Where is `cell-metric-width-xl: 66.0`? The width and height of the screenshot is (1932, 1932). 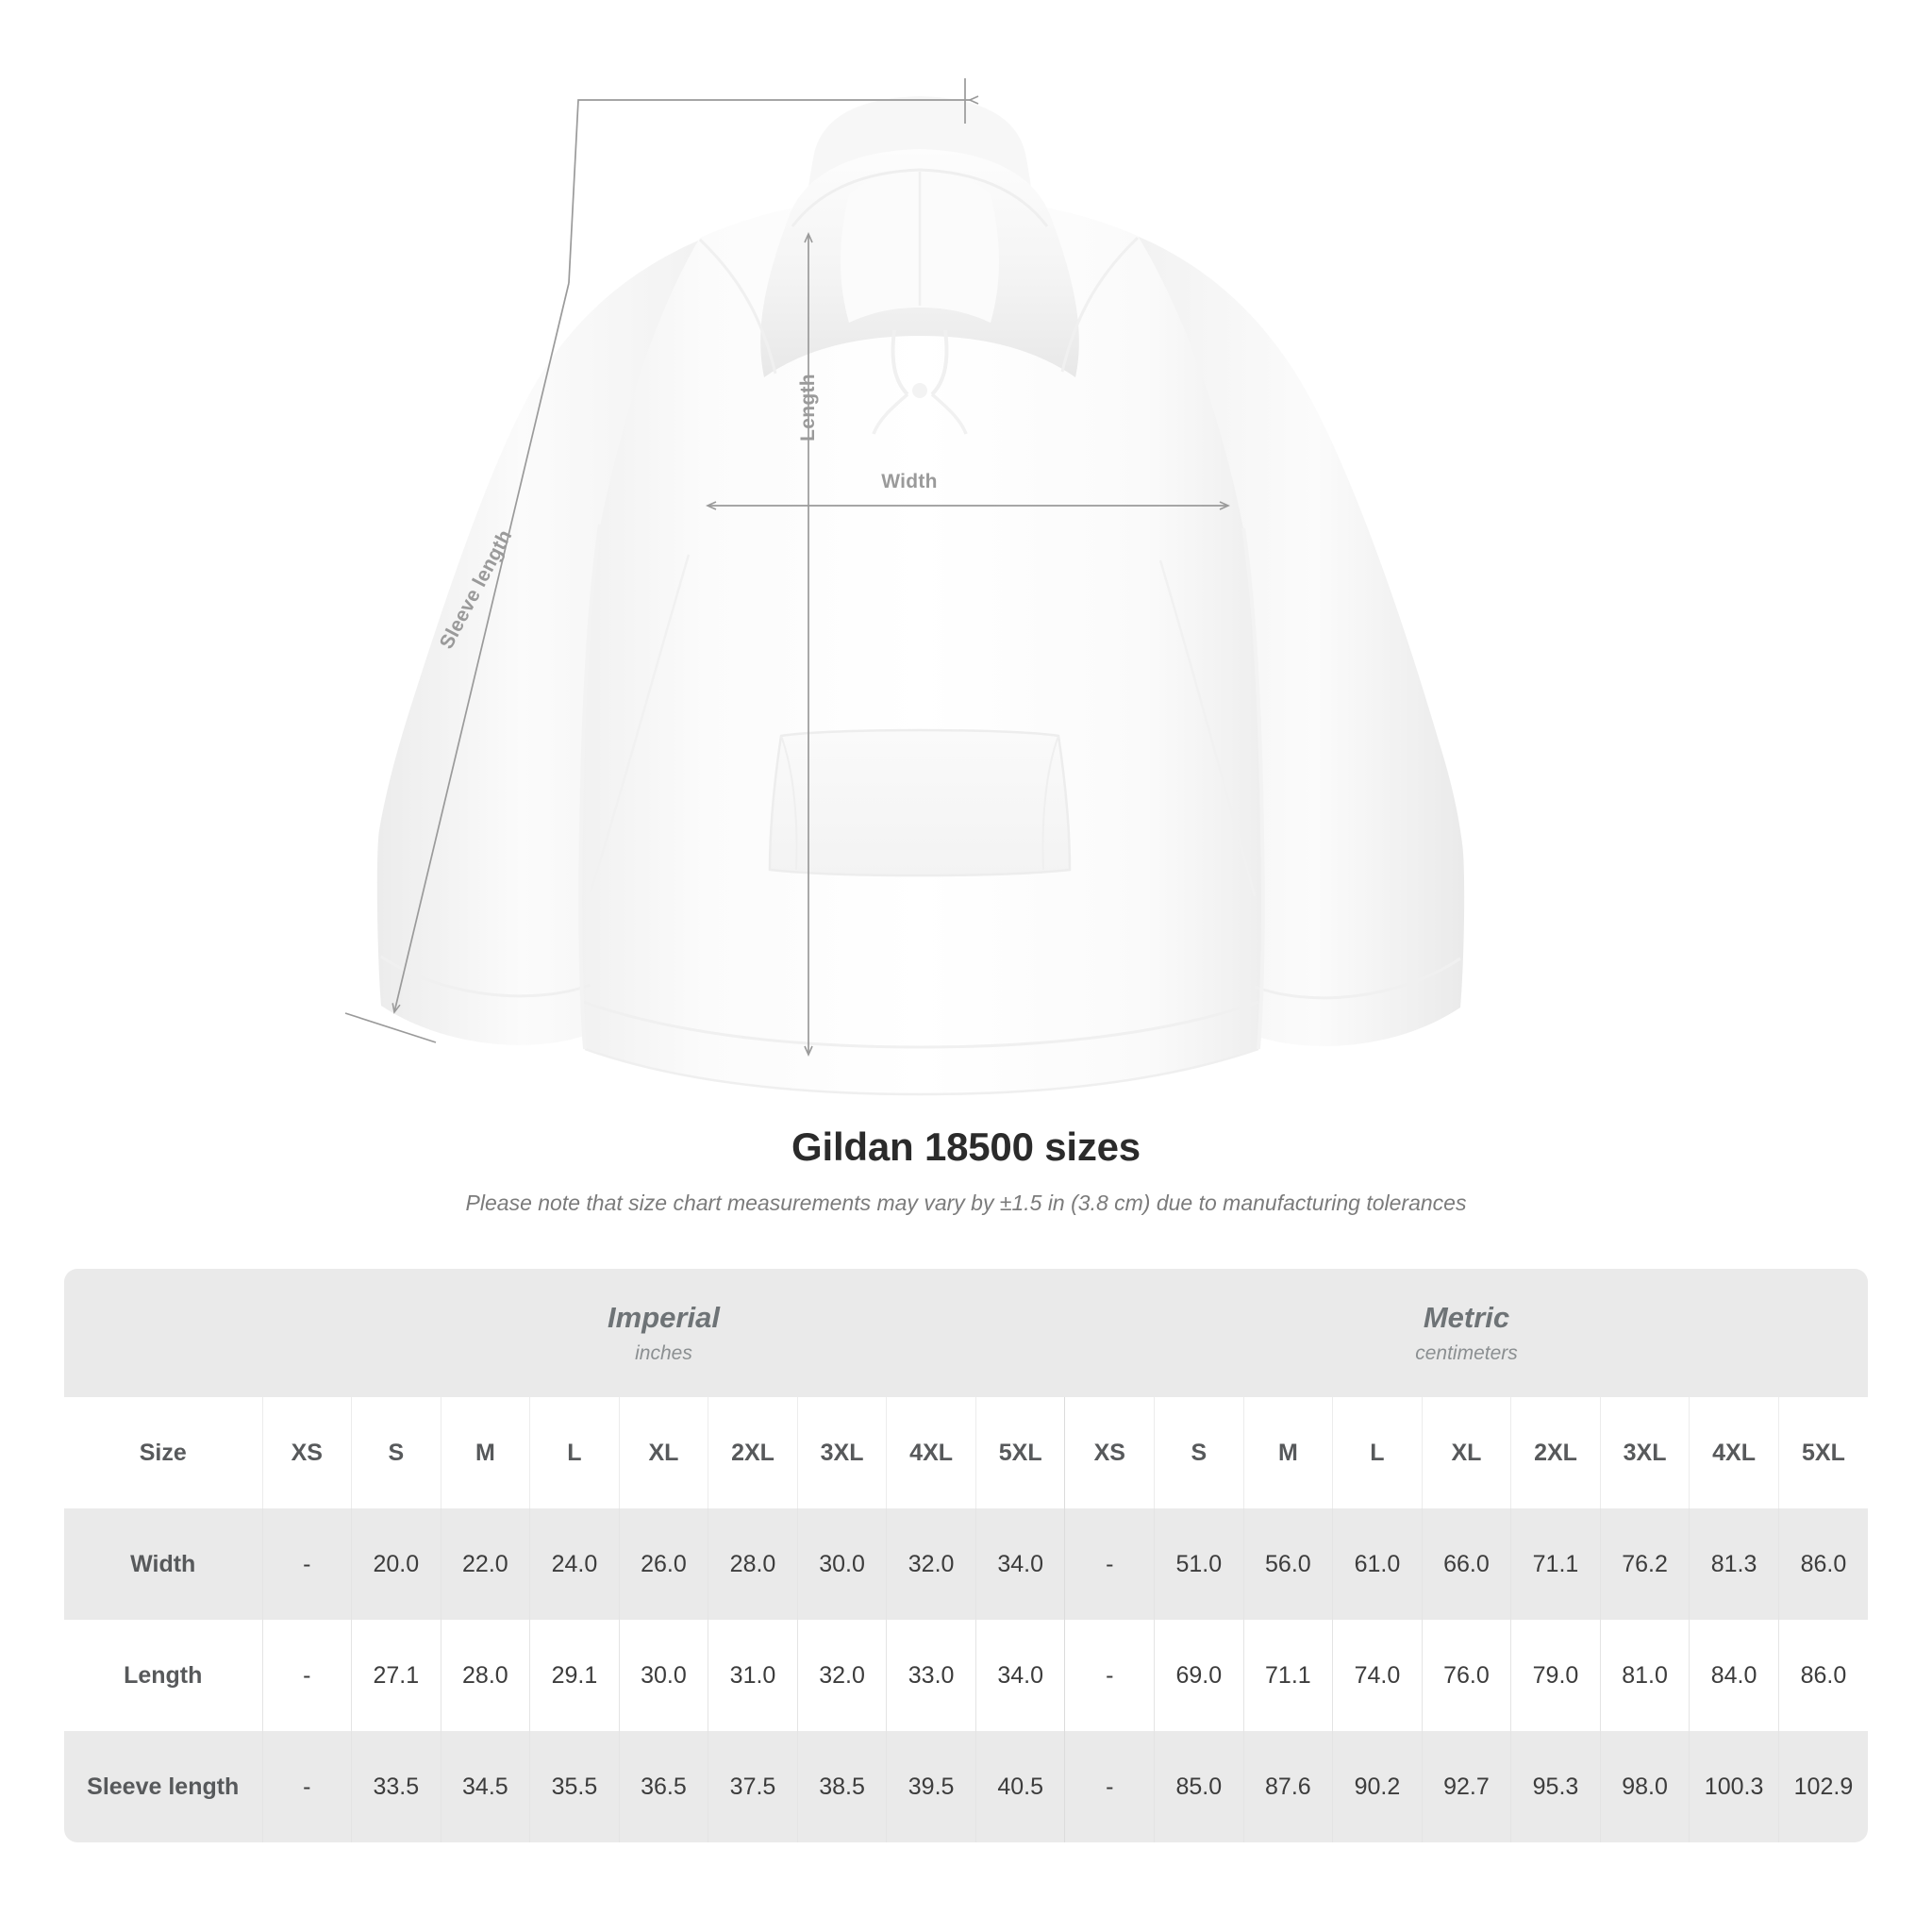
cell-metric-width-xl: 66.0 is located at coordinates (1466, 1564).